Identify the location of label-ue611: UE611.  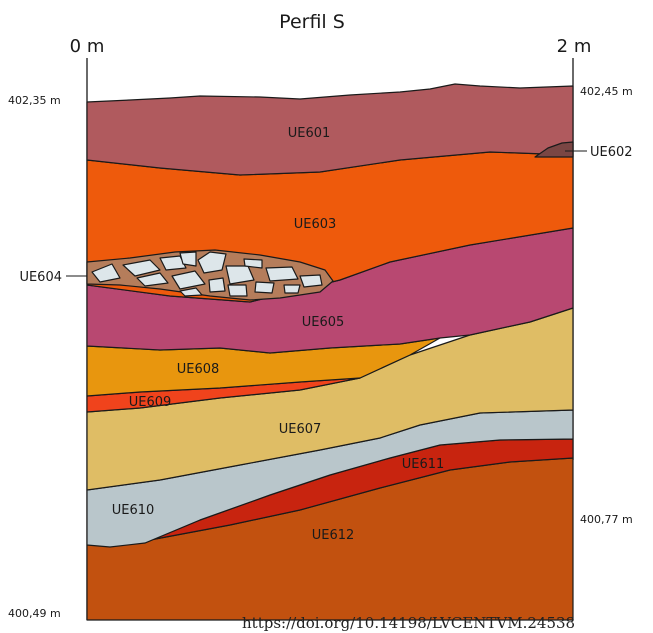
(423, 464).